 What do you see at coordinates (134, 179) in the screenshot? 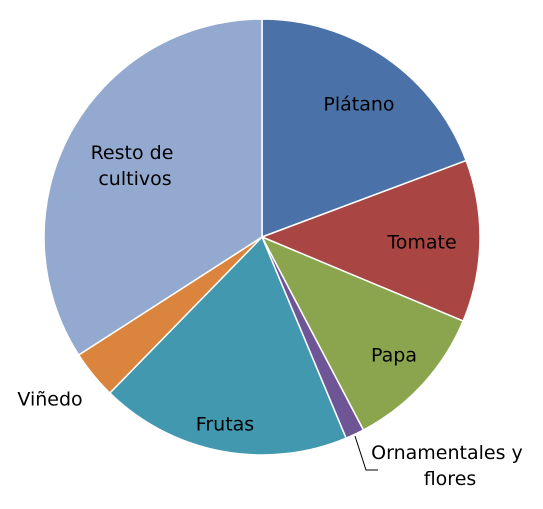
I see `label-line: cultivos` at bounding box center [134, 179].